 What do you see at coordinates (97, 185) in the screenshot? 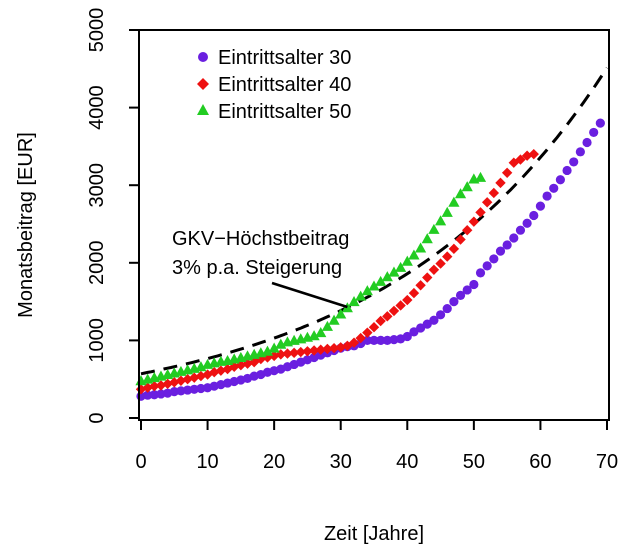
I see `y-tick-label: 3000` at bounding box center [97, 185].